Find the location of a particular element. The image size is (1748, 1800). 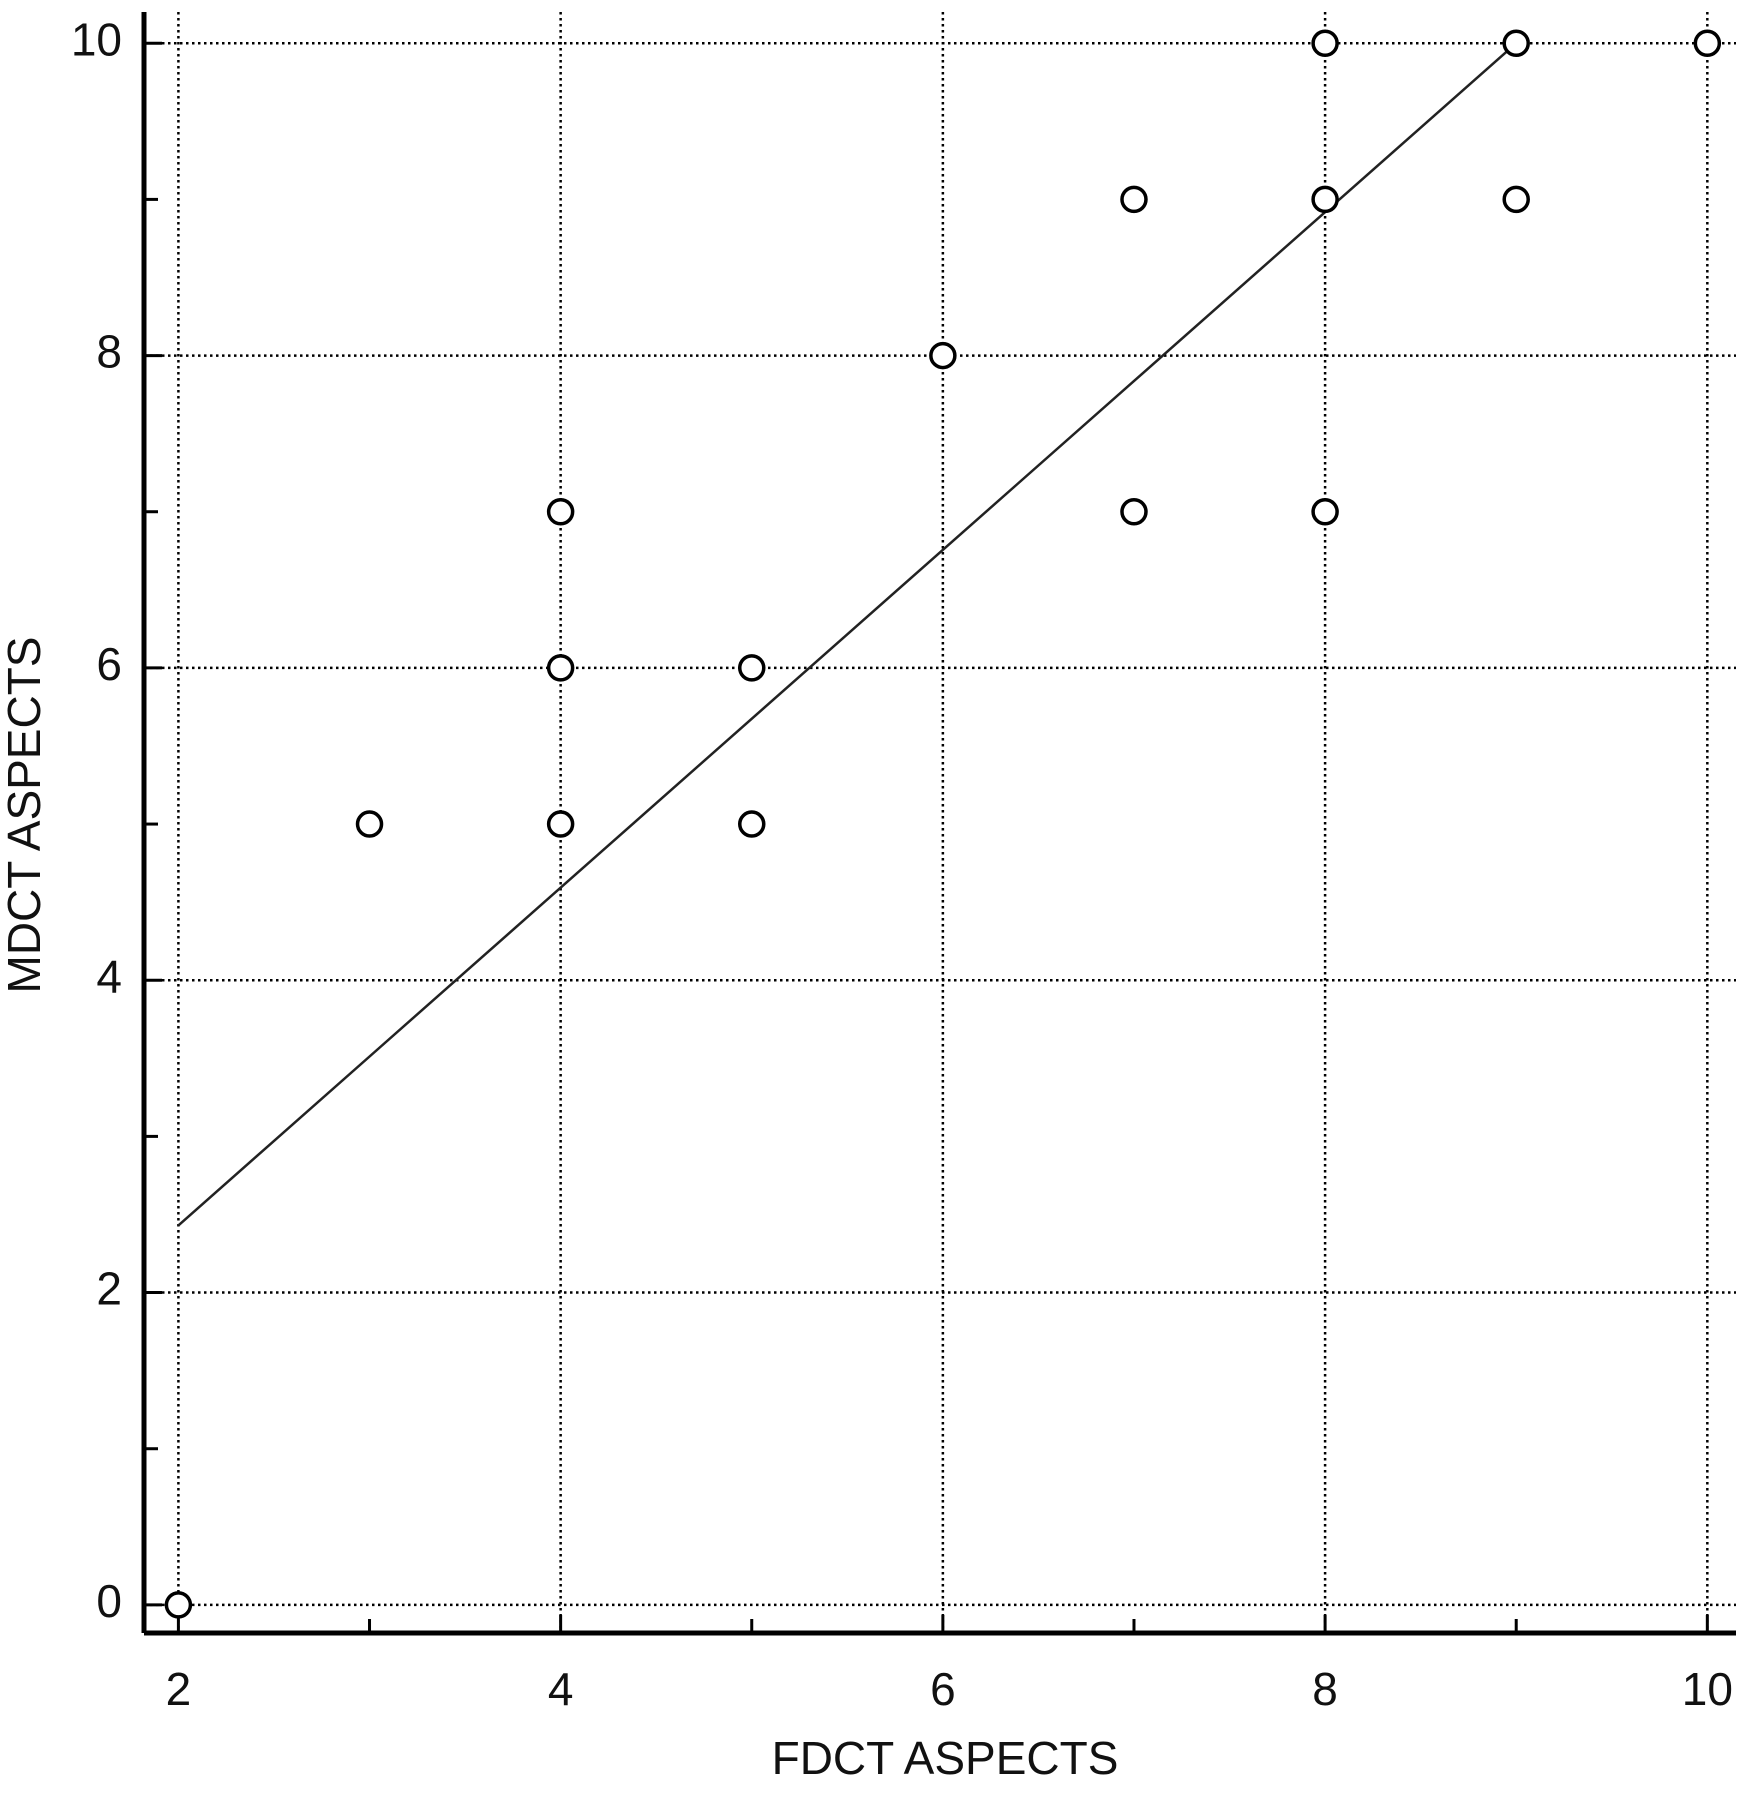

y-tick-label: 10 is located at coordinates (96, 39).